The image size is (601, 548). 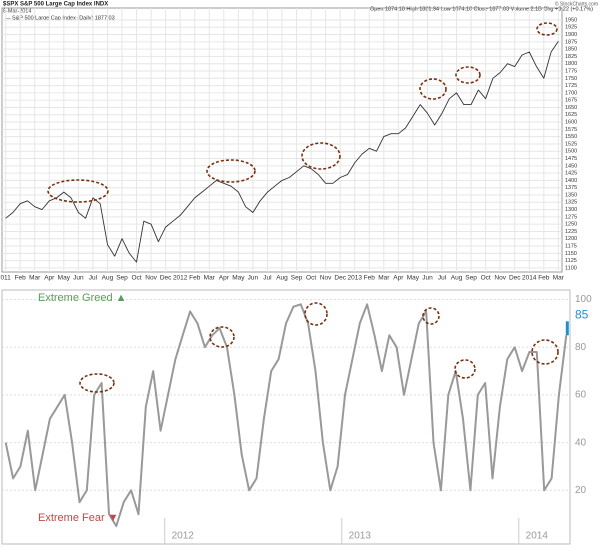 What do you see at coordinates (571, 79) in the screenshot?
I see `y-tick-label: 1750` at bounding box center [571, 79].